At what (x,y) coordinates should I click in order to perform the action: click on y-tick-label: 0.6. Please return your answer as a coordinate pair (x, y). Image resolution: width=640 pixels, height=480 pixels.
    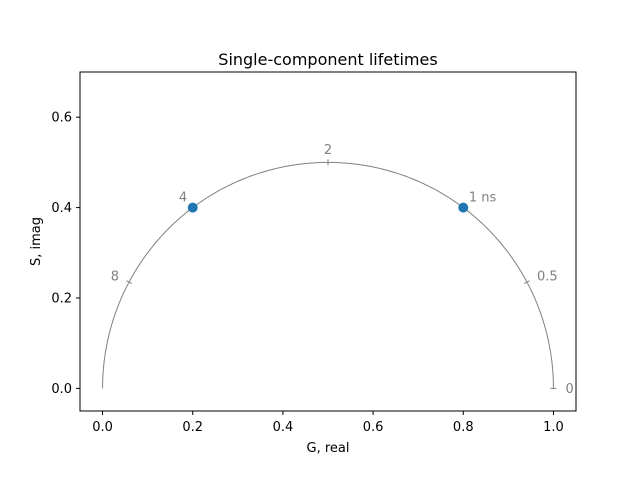
    Looking at the image, I should click on (61, 118).